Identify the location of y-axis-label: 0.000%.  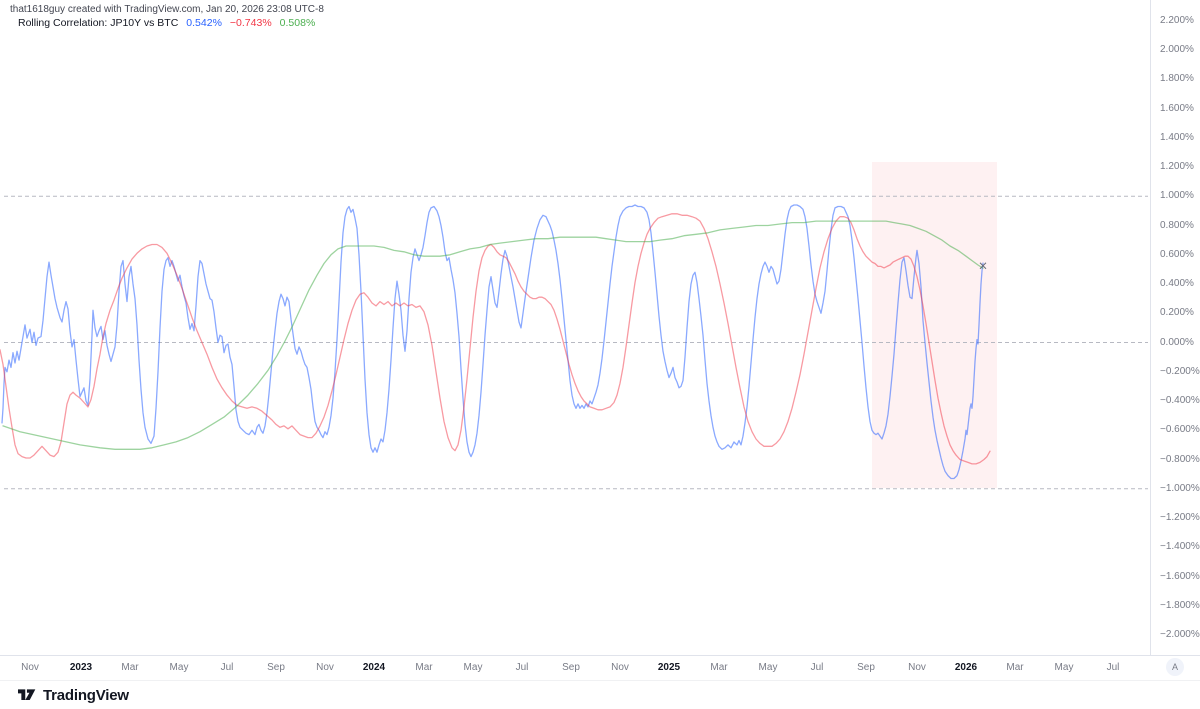
(1177, 342).